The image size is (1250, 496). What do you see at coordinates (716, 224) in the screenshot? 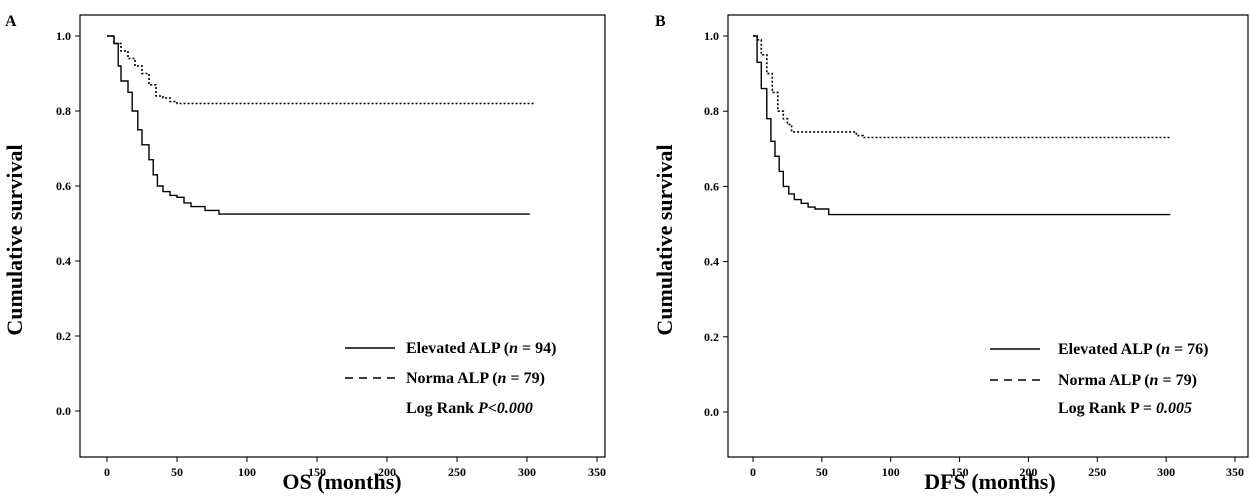
I see `y-axis-ticks-b: 0.0 0.2 0.4 0.6 0.8 1.0` at bounding box center [716, 224].